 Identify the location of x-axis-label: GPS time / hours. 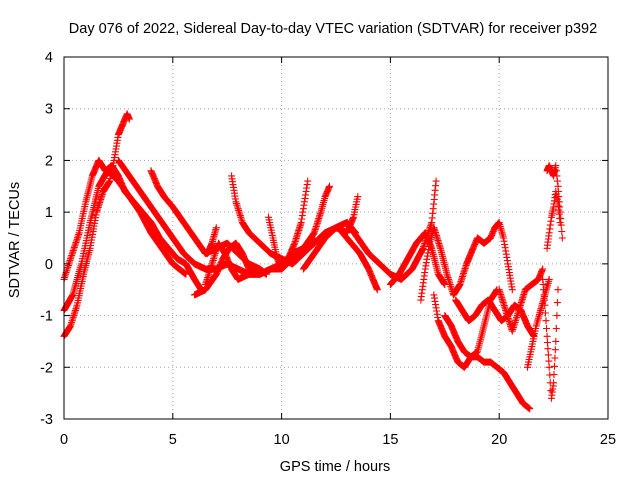
(335, 467).